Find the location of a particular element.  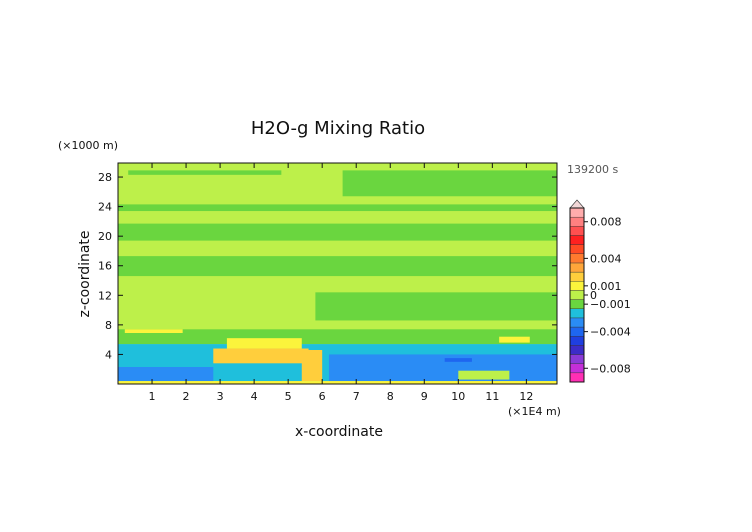

y-tick-label: 24 is located at coordinates (105, 207).